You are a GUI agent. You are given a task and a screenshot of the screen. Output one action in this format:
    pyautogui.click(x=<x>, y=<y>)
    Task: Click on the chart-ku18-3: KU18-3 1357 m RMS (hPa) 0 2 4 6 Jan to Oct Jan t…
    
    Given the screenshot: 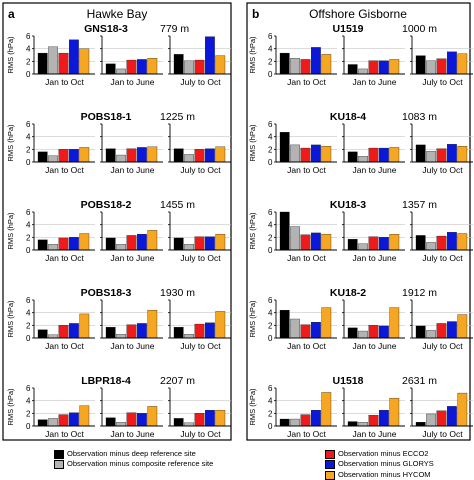 What is the action you would take?
    pyautogui.click(x=360, y=231)
    